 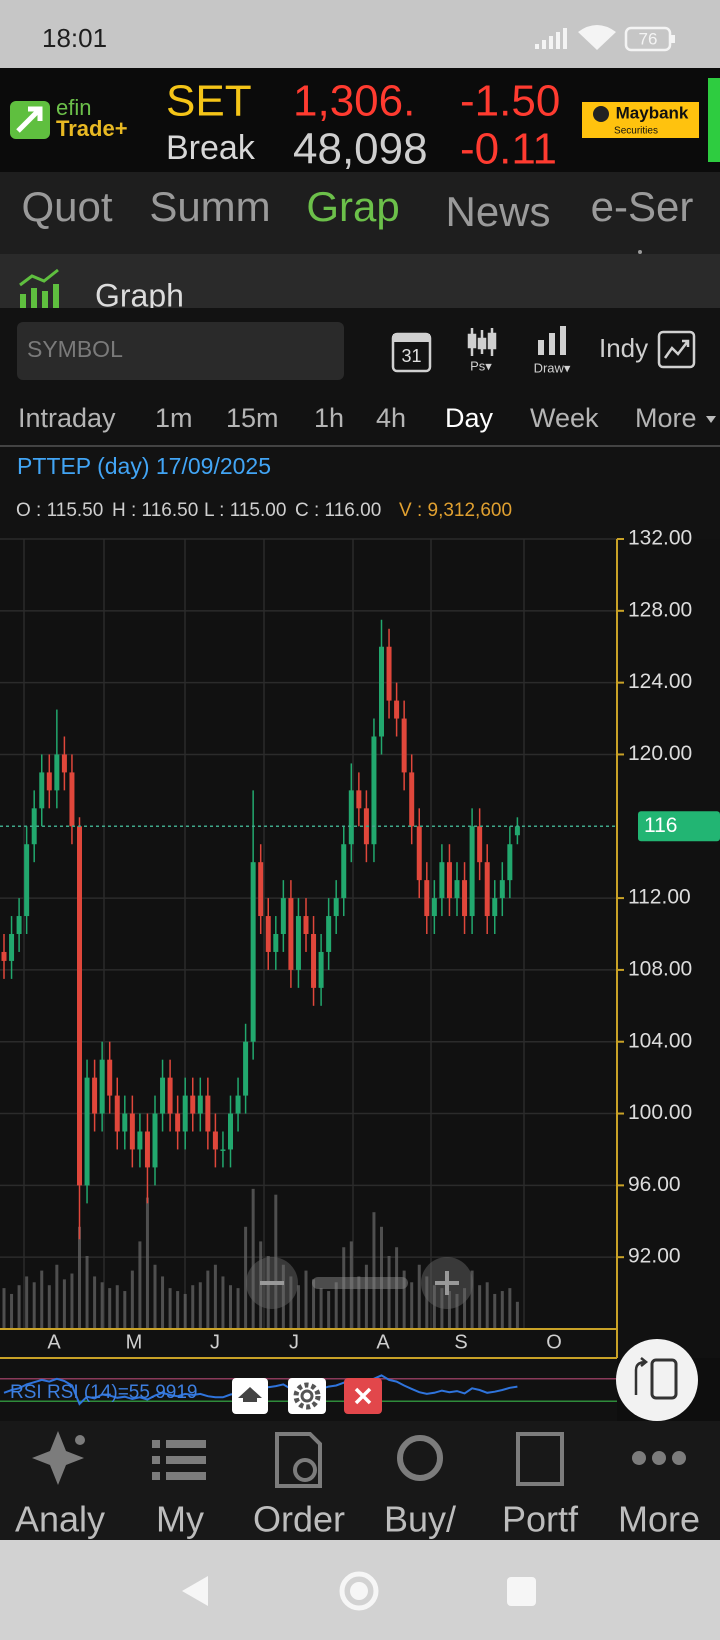 What do you see at coordinates (540, 1459) in the screenshot?
I see `nav-icon-portf` at bounding box center [540, 1459].